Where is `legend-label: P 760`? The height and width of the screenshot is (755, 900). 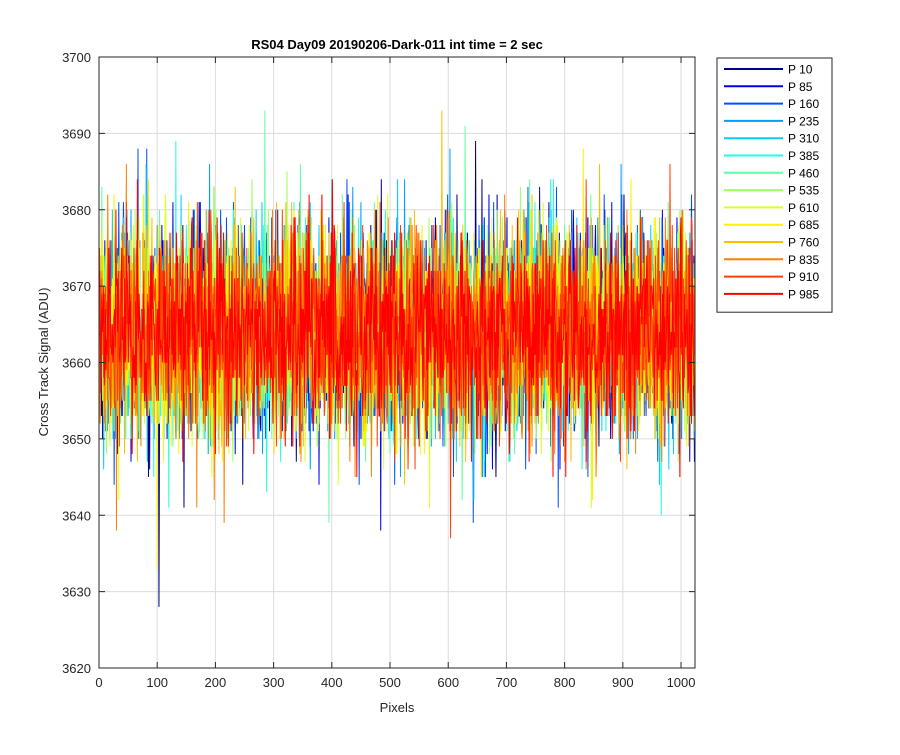
legend-label: P 760 is located at coordinates (803, 243).